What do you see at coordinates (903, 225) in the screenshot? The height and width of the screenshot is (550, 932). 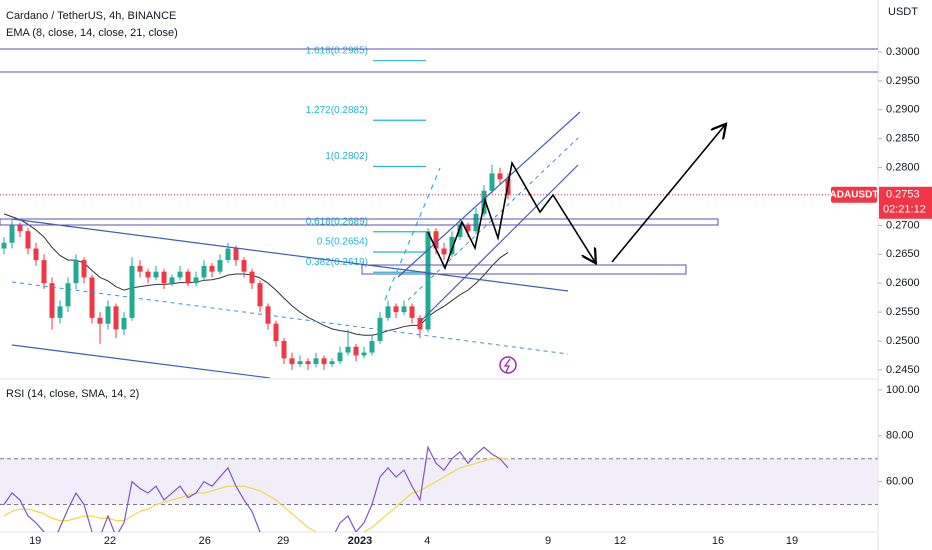 I see `price-tick-label: 0.2700` at bounding box center [903, 225].